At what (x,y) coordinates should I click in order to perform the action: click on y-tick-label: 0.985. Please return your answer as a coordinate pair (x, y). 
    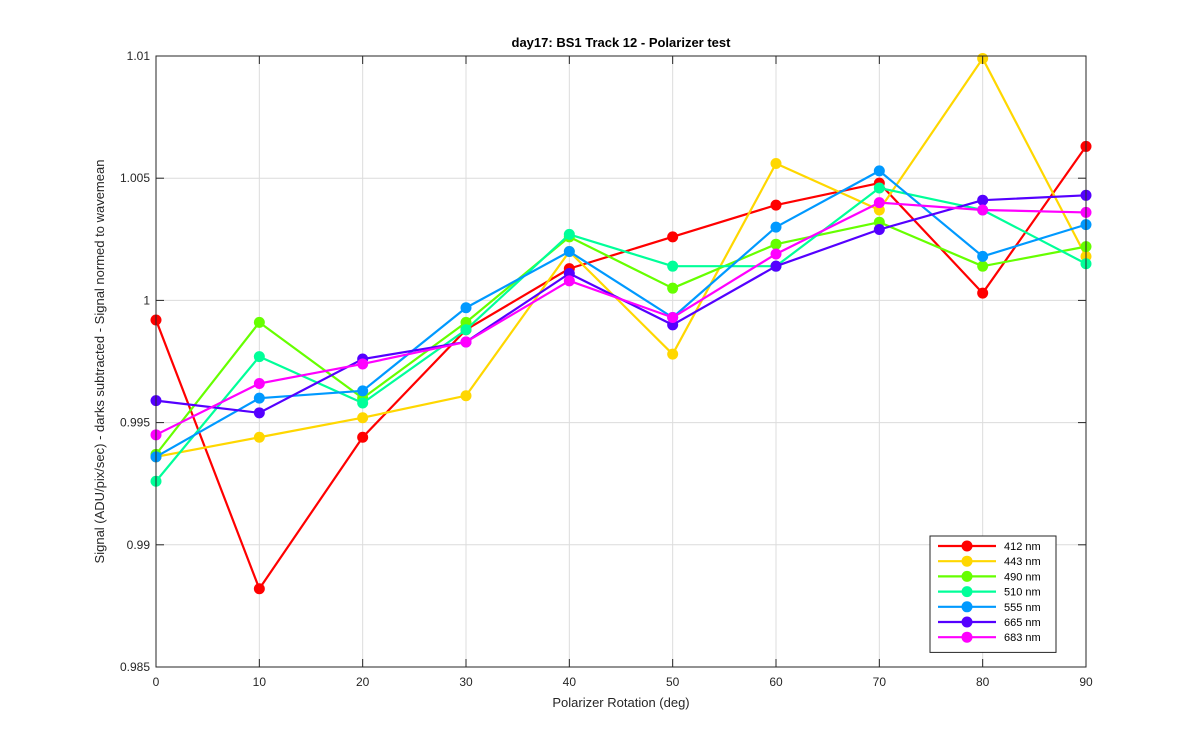
    Looking at the image, I should click on (135, 667).